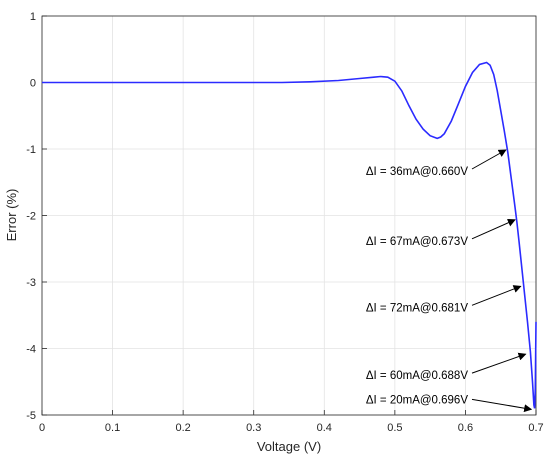 Image resolution: width=550 pixels, height=463 pixels. What do you see at coordinates (31, 150) in the screenshot?
I see `y-tick-label: -1` at bounding box center [31, 150].